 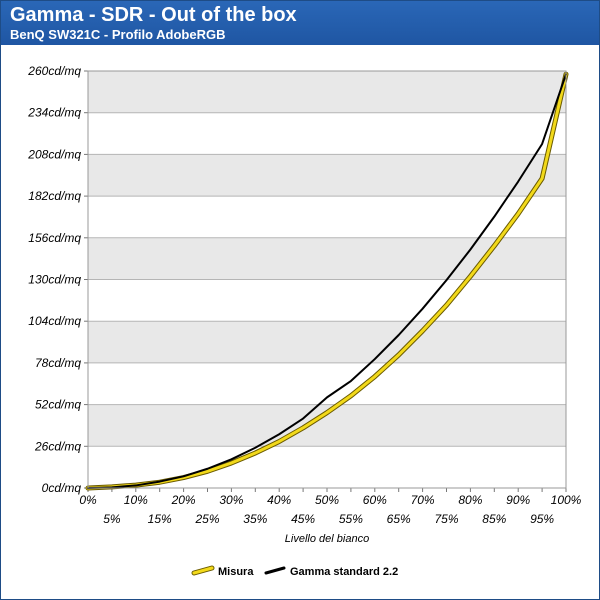 What do you see at coordinates (279, 500) in the screenshot?
I see `x-tick-label: 40%` at bounding box center [279, 500].